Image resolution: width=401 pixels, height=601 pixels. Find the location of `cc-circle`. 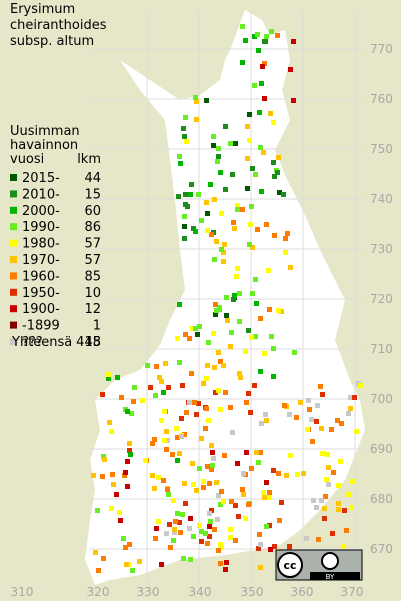

cc-circle is located at coordinates (290, 565).